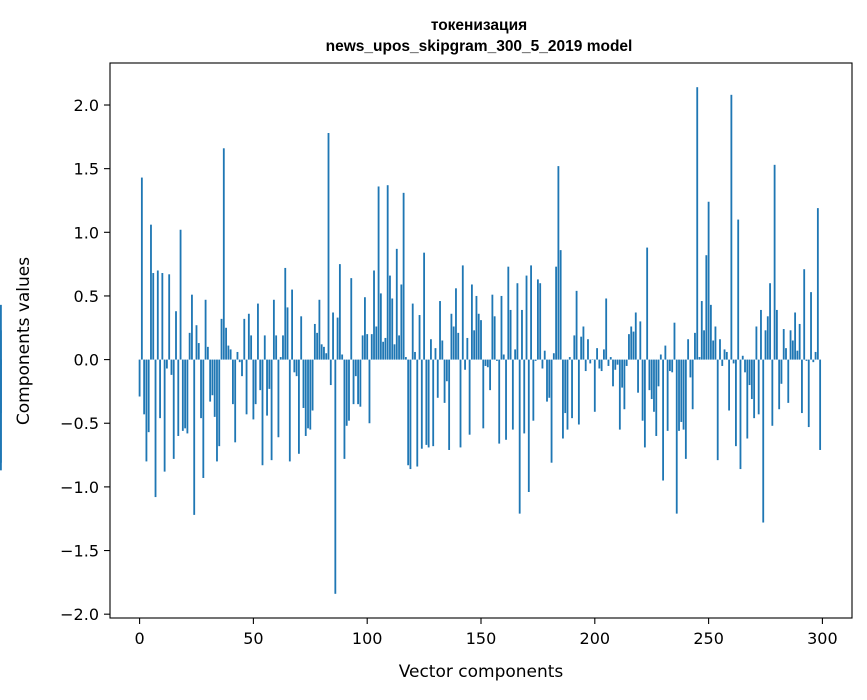 Image resolution: width=867 pixels, height=700 pixels. What do you see at coordinates (367, 638) in the screenshot?
I see `x-tick-label: 100` at bounding box center [367, 638].